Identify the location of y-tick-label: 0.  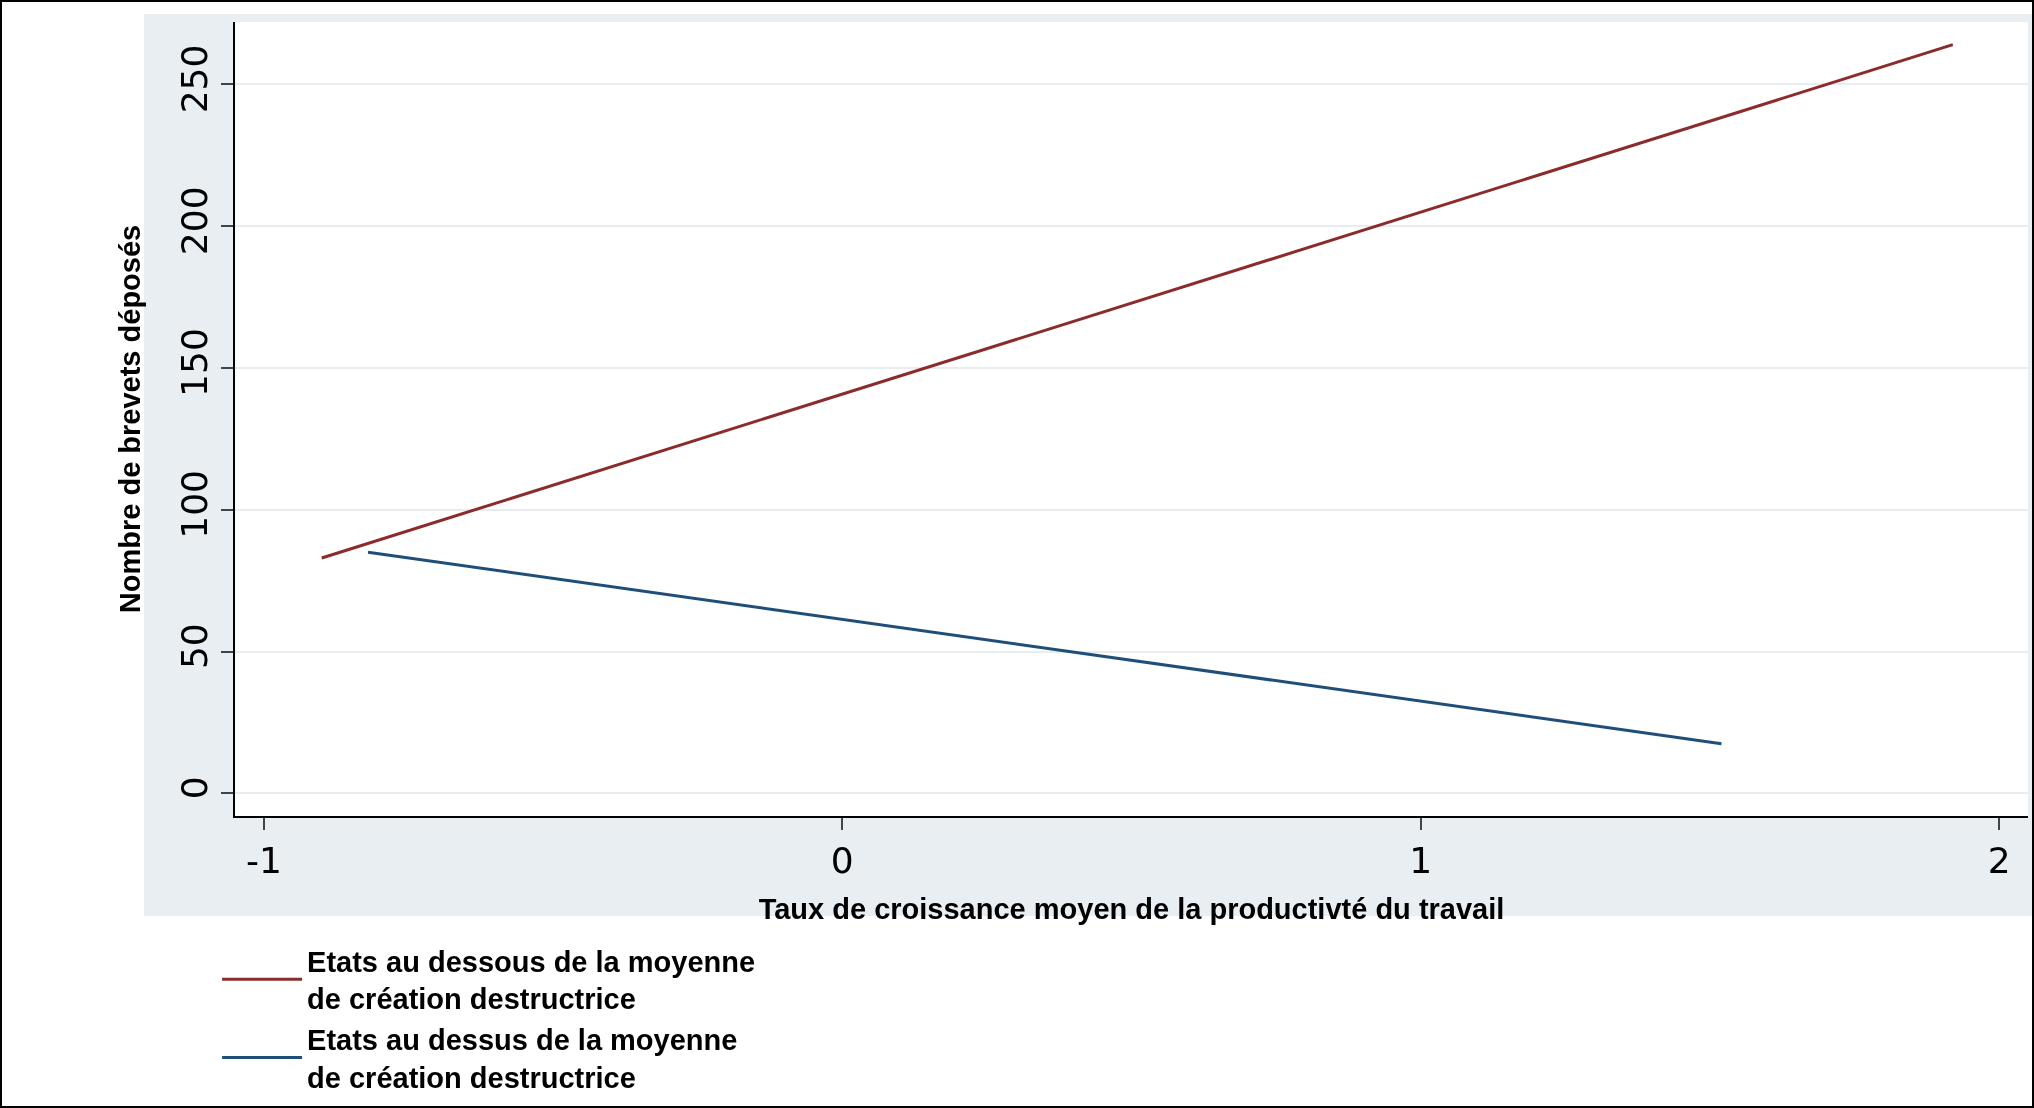
(194, 788).